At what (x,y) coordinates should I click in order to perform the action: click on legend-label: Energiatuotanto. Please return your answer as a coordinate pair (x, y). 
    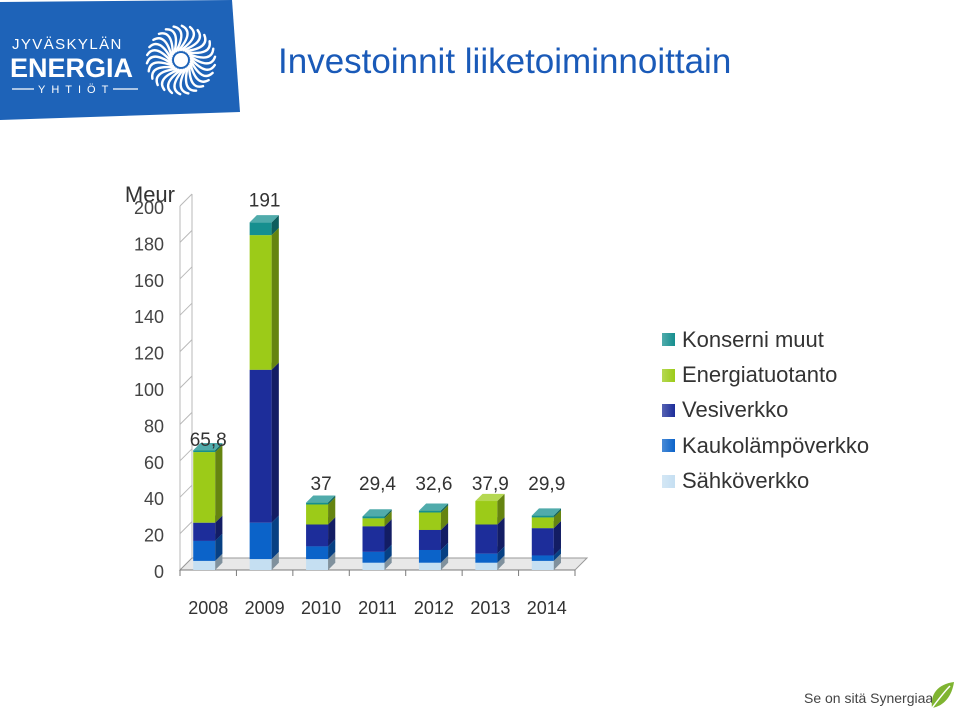
    Looking at the image, I should click on (760, 375).